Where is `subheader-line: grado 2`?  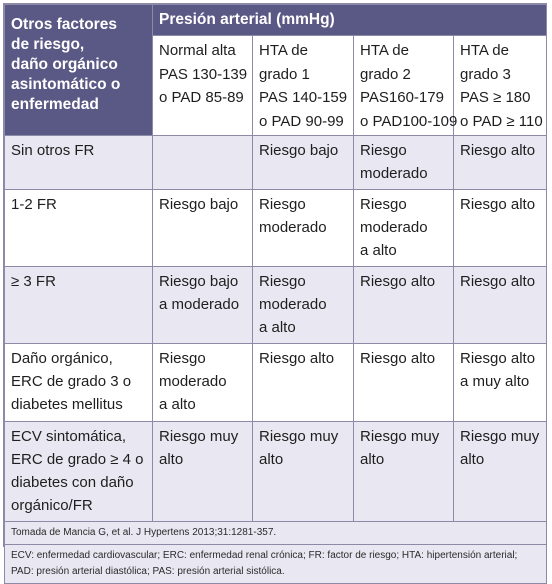 subheader-line: grado 2 is located at coordinates (385, 74).